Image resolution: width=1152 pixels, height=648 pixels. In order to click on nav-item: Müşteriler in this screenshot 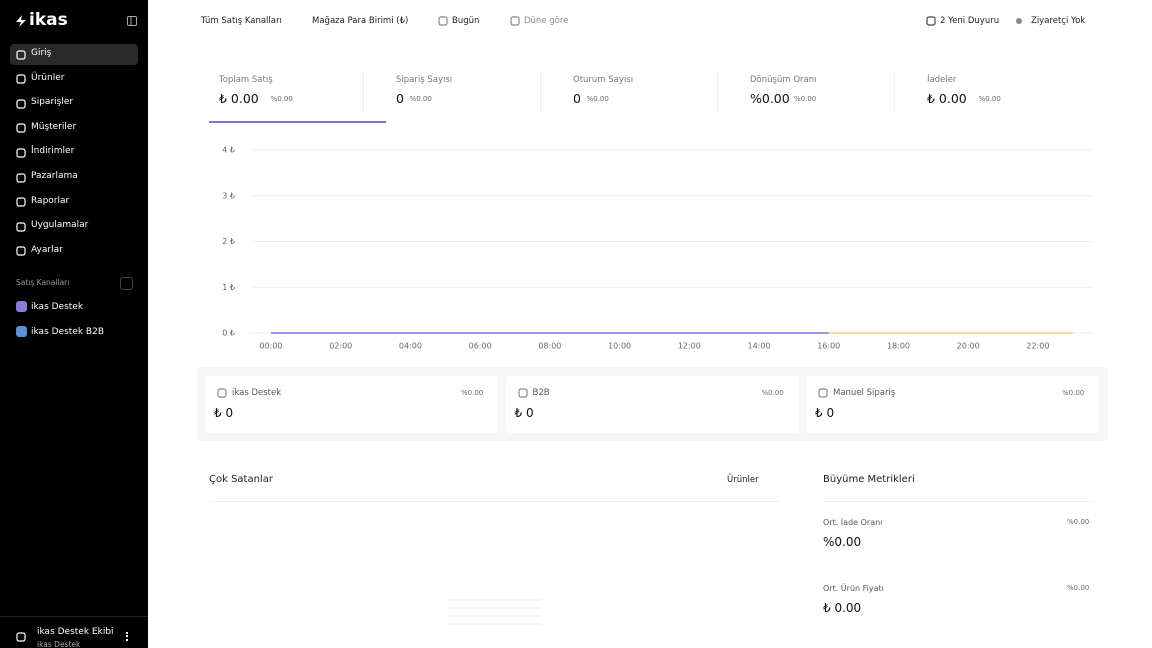, I will do `click(54, 126)`.